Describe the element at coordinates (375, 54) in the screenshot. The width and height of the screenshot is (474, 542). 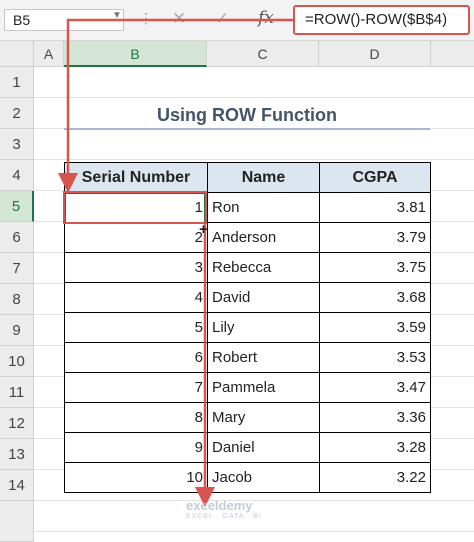
I see `column-header-d: D` at that location.